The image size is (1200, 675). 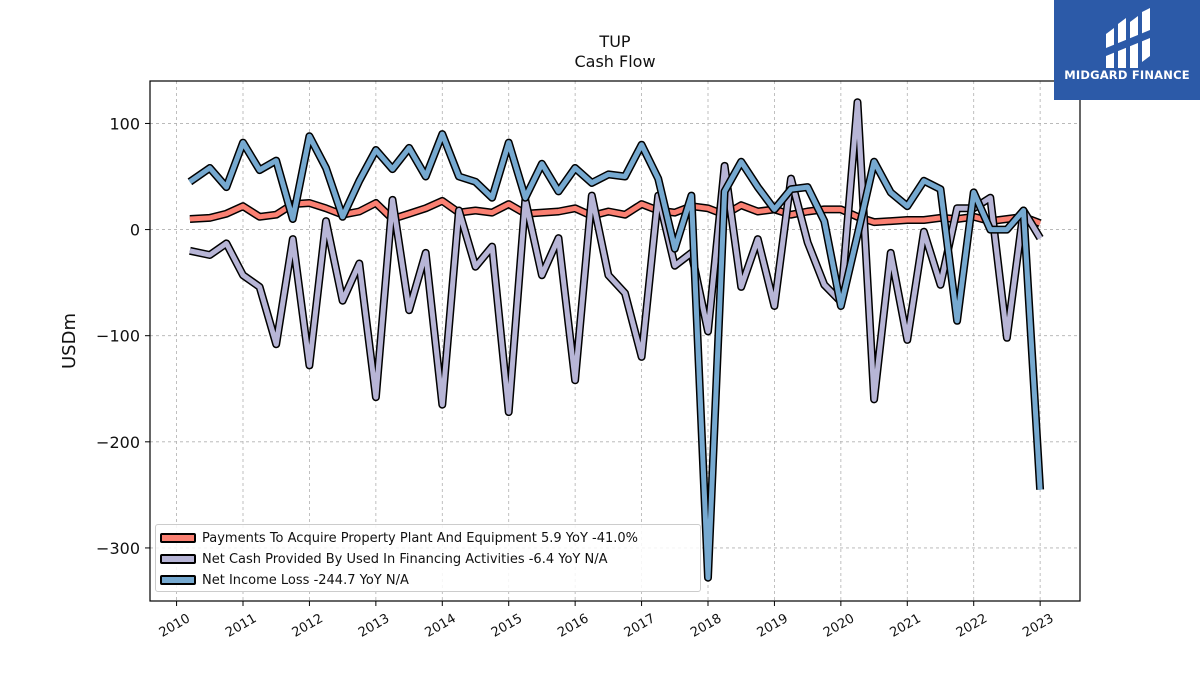 I want to click on x-tick-label: 2013, so click(x=374, y=626).